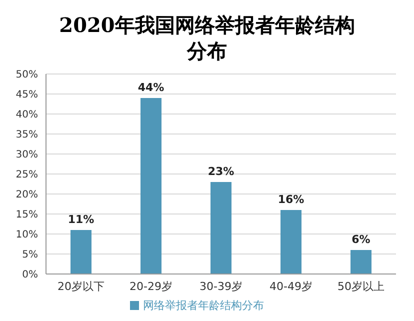  I want to click on x-tick-label: 20岁以下, so click(81, 286).